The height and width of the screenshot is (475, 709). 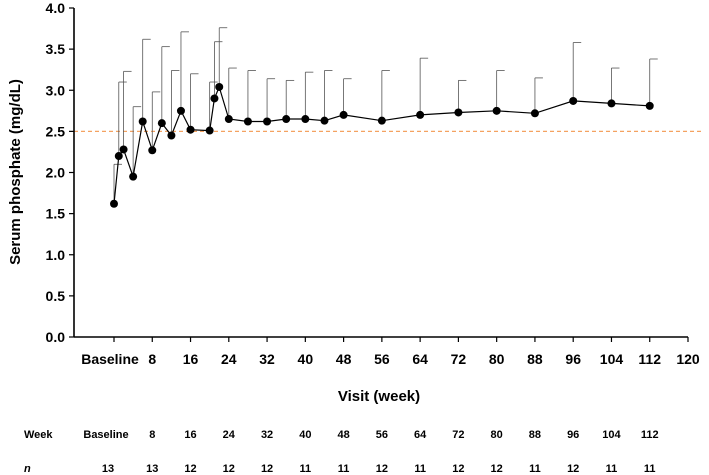 What do you see at coordinates (56, 214) in the screenshot?
I see `y-tick-label: 1.5` at bounding box center [56, 214].